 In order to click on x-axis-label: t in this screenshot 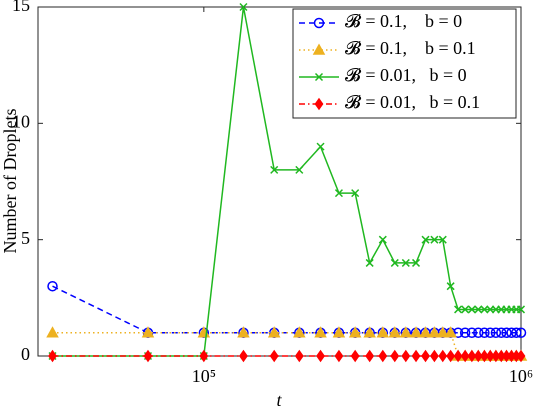, I will do `click(279, 400)`.